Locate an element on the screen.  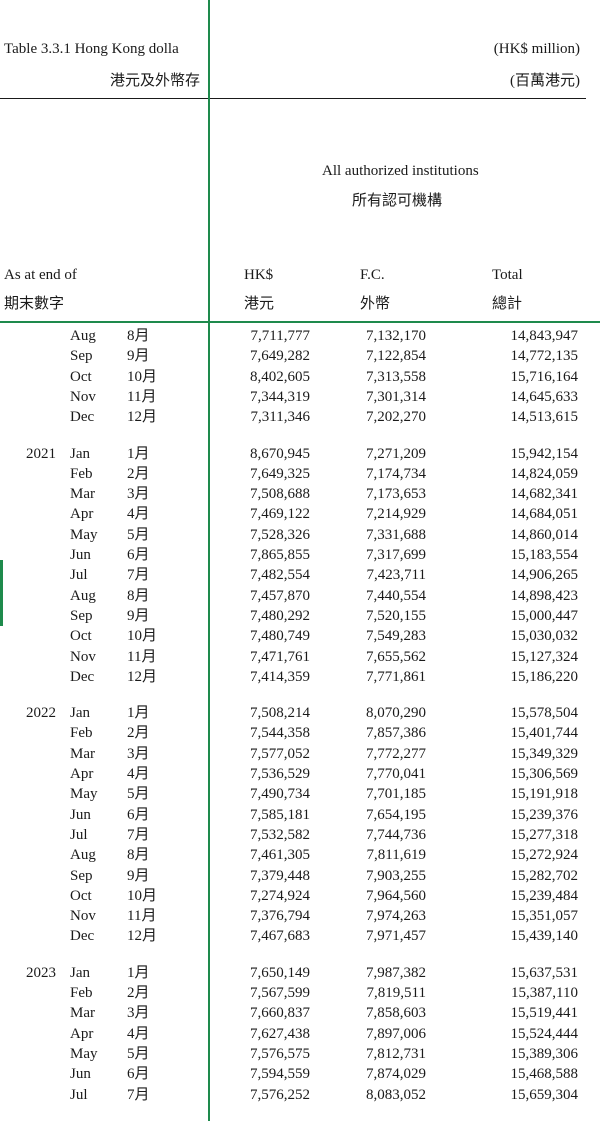
total-cell: 14,682,341 is located at coordinates (544, 494).